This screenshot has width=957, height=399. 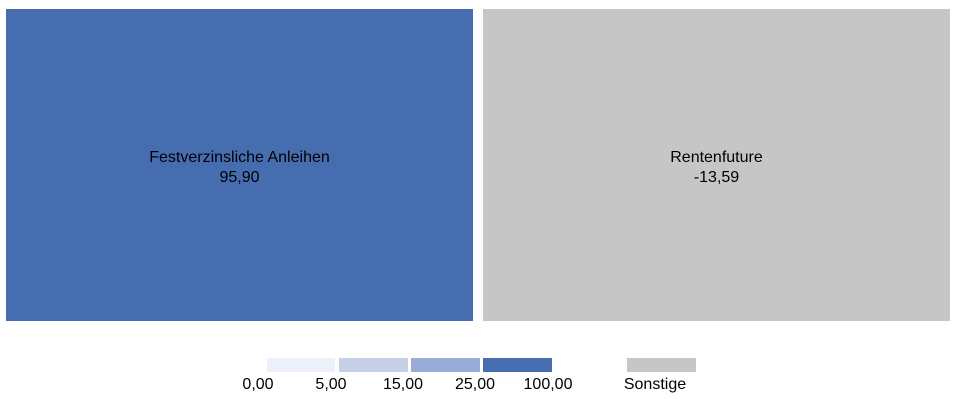 I want to click on legend-tick-label: 5,00, so click(x=330, y=384).